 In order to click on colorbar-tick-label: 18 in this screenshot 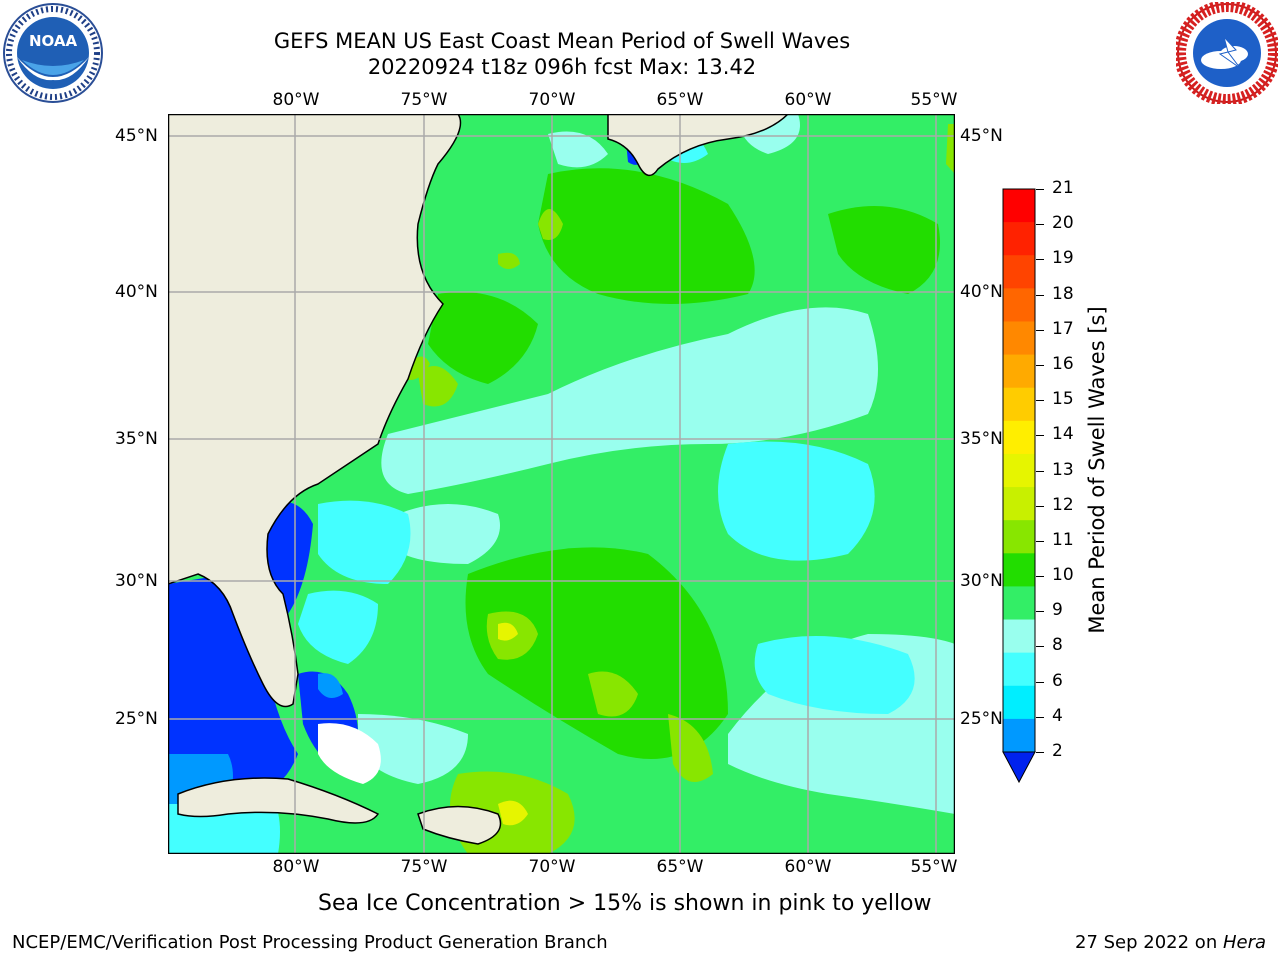, I will do `click(1063, 293)`.